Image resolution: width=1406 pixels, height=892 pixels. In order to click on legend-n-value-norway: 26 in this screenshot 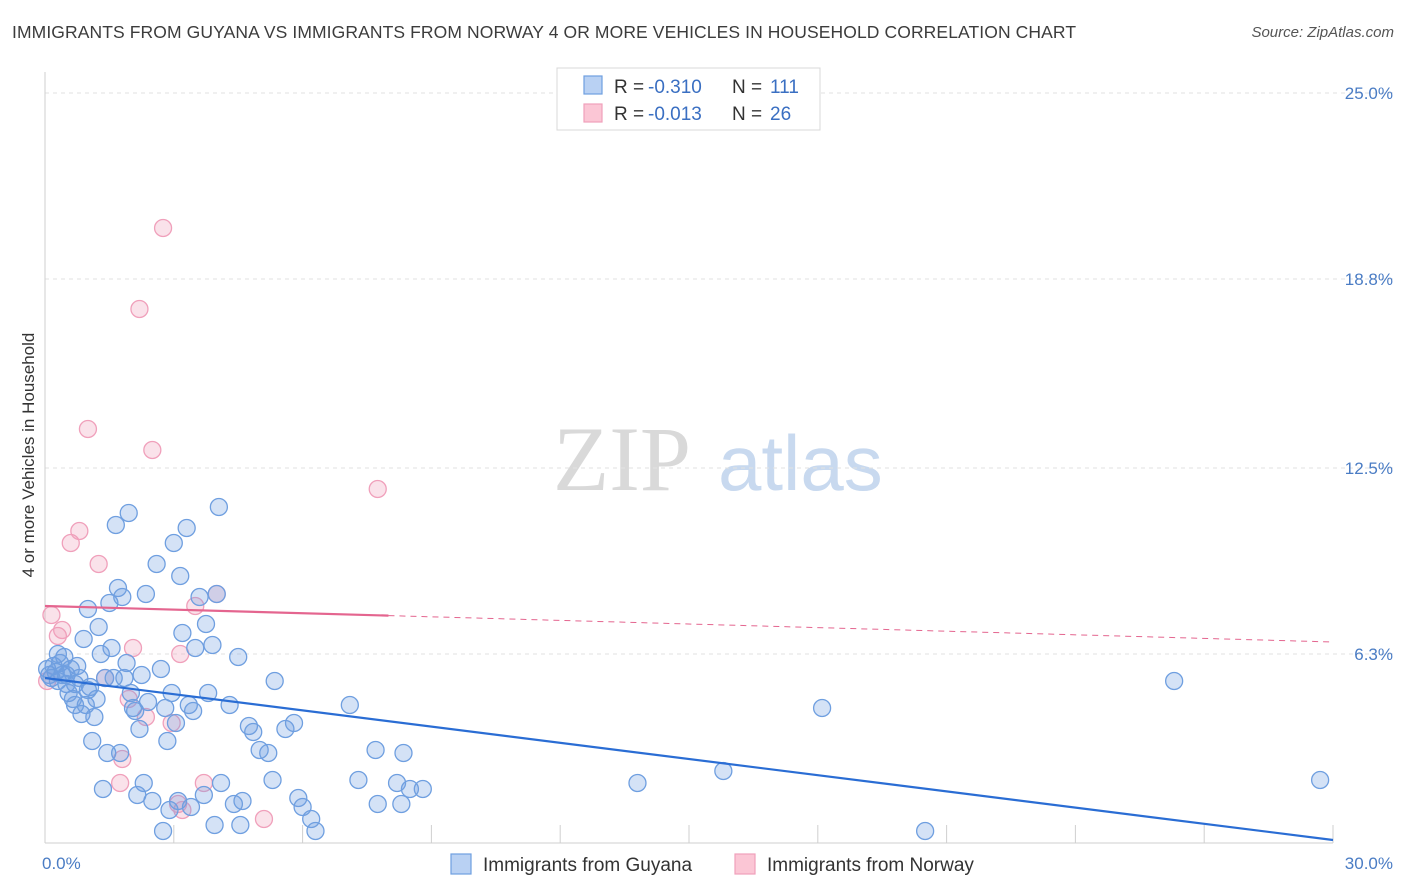, I will do `click(780, 114)`.